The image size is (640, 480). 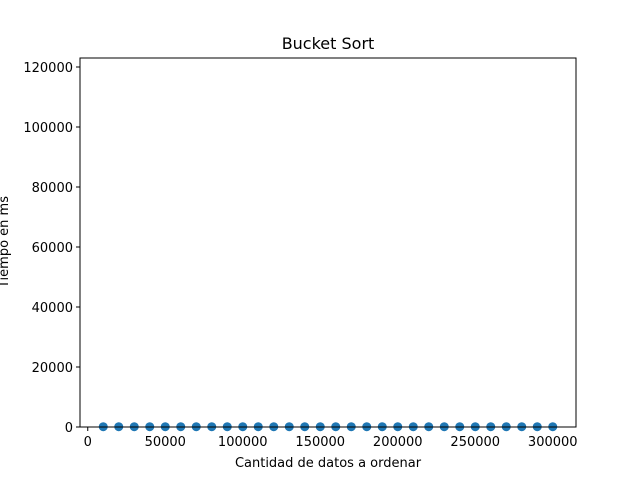 What do you see at coordinates (243, 442) in the screenshot?
I see `x-tick-label: 100000` at bounding box center [243, 442].